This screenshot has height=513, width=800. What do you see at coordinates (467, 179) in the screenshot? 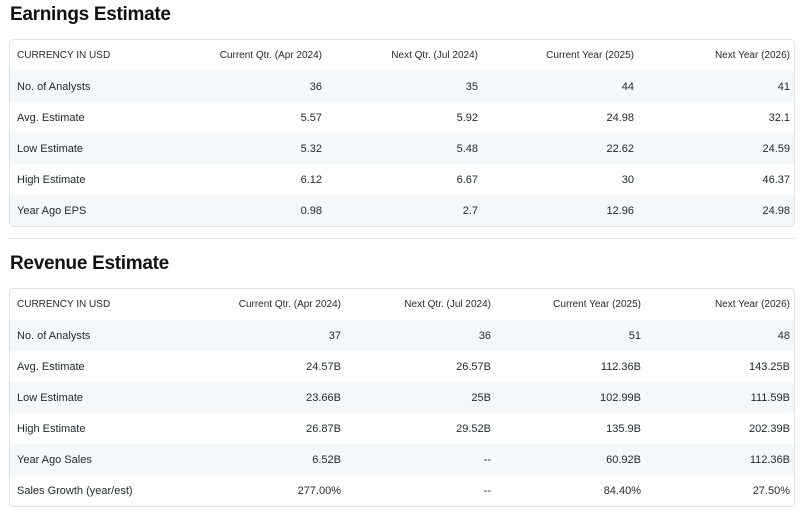
I see `table-cell: 6.67` at bounding box center [467, 179].